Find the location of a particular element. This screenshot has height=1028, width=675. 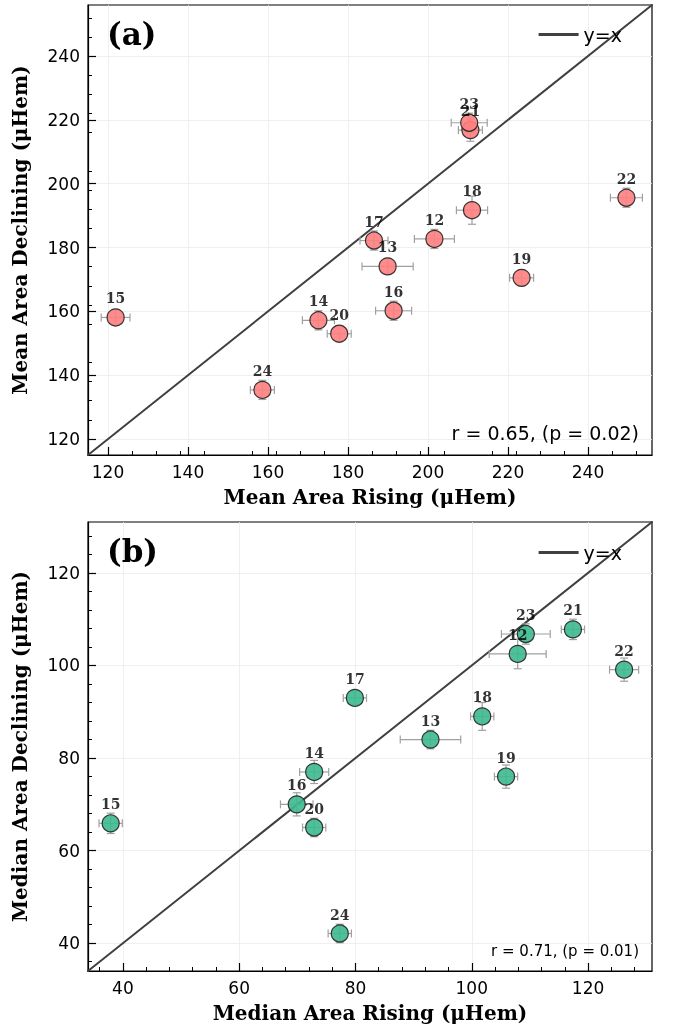

annotation: r = 0.65, (p = 0.02) is located at coordinates (545, 432).